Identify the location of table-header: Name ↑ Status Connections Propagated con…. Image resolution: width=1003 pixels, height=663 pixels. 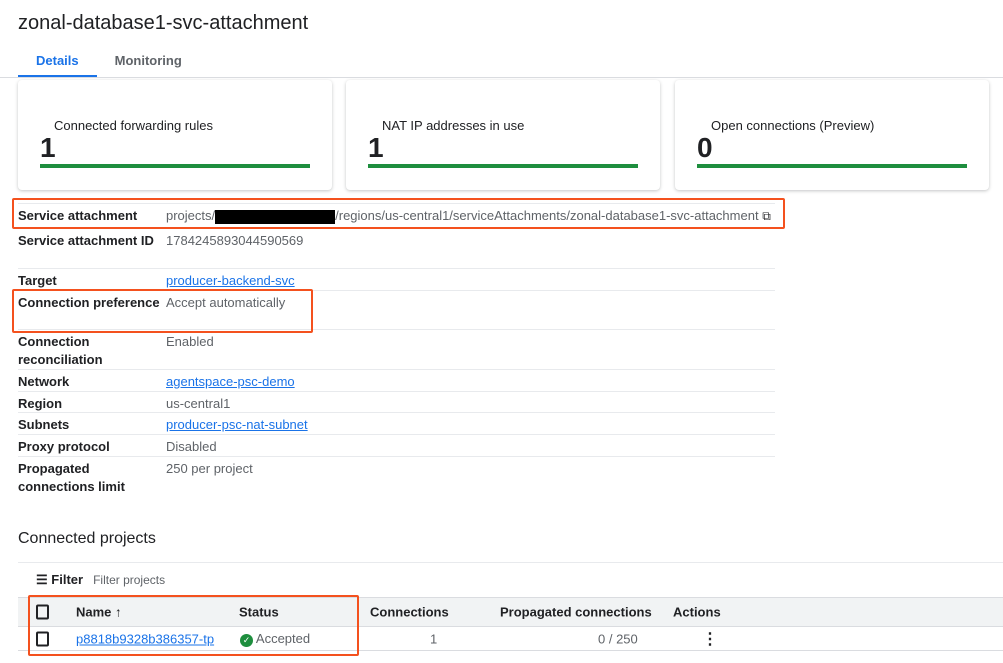
(510, 612).